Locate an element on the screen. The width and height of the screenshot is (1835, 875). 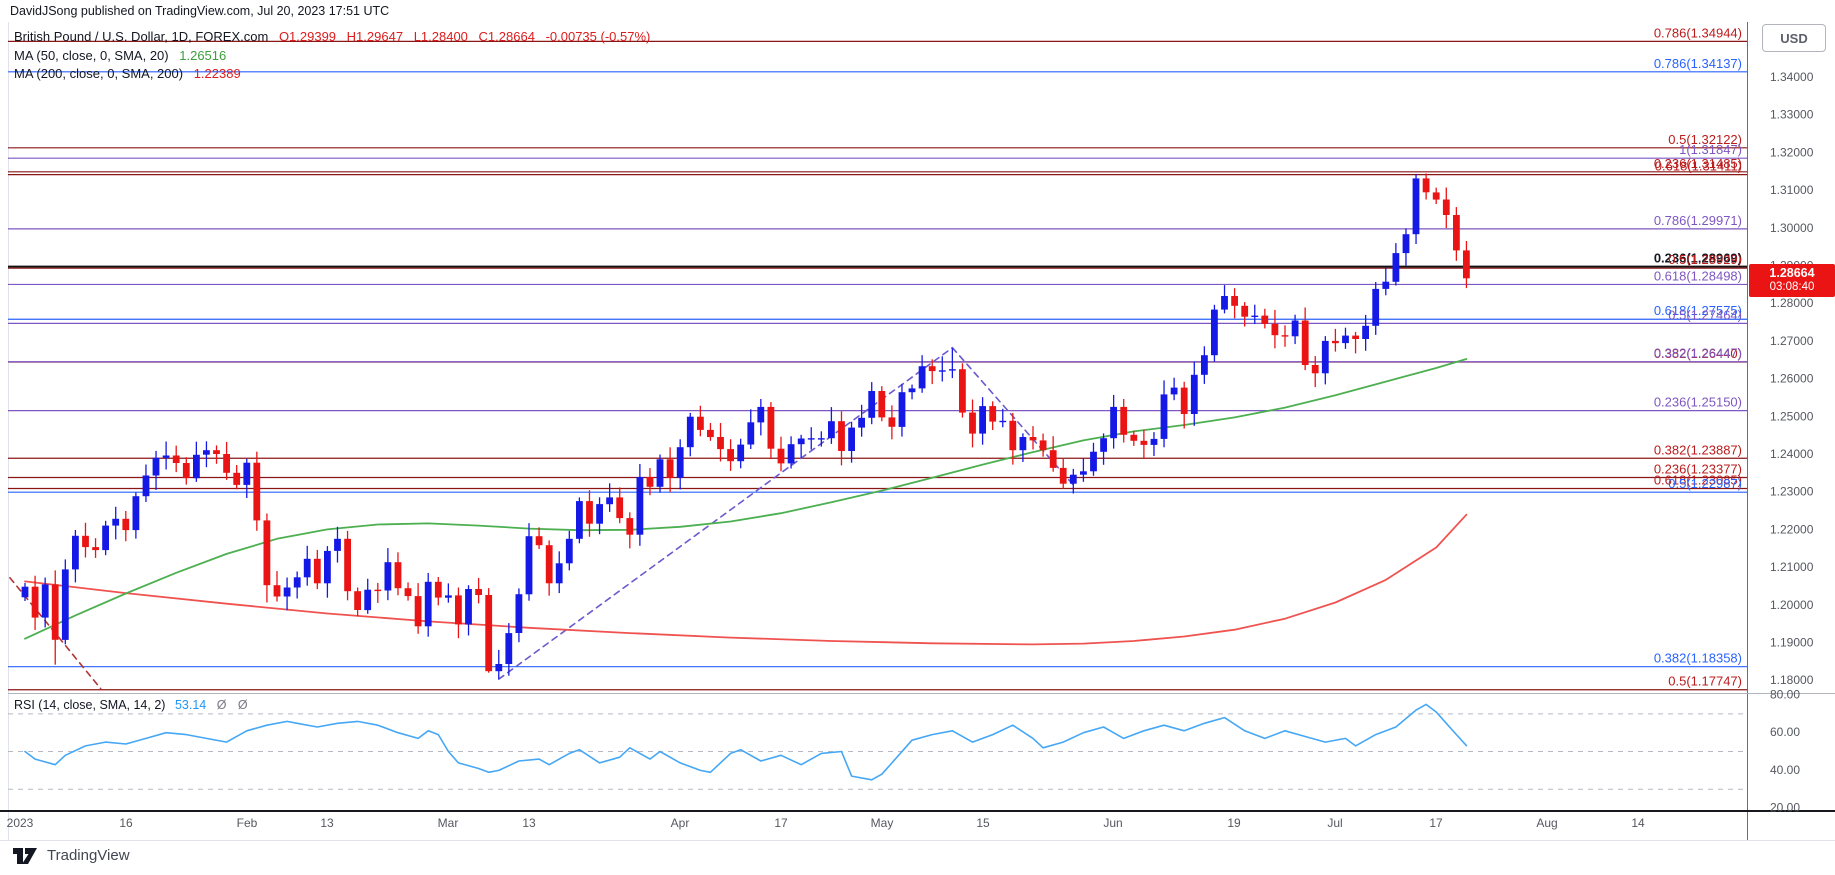
rsi-tick-label: 80.00 is located at coordinates (1785, 695).